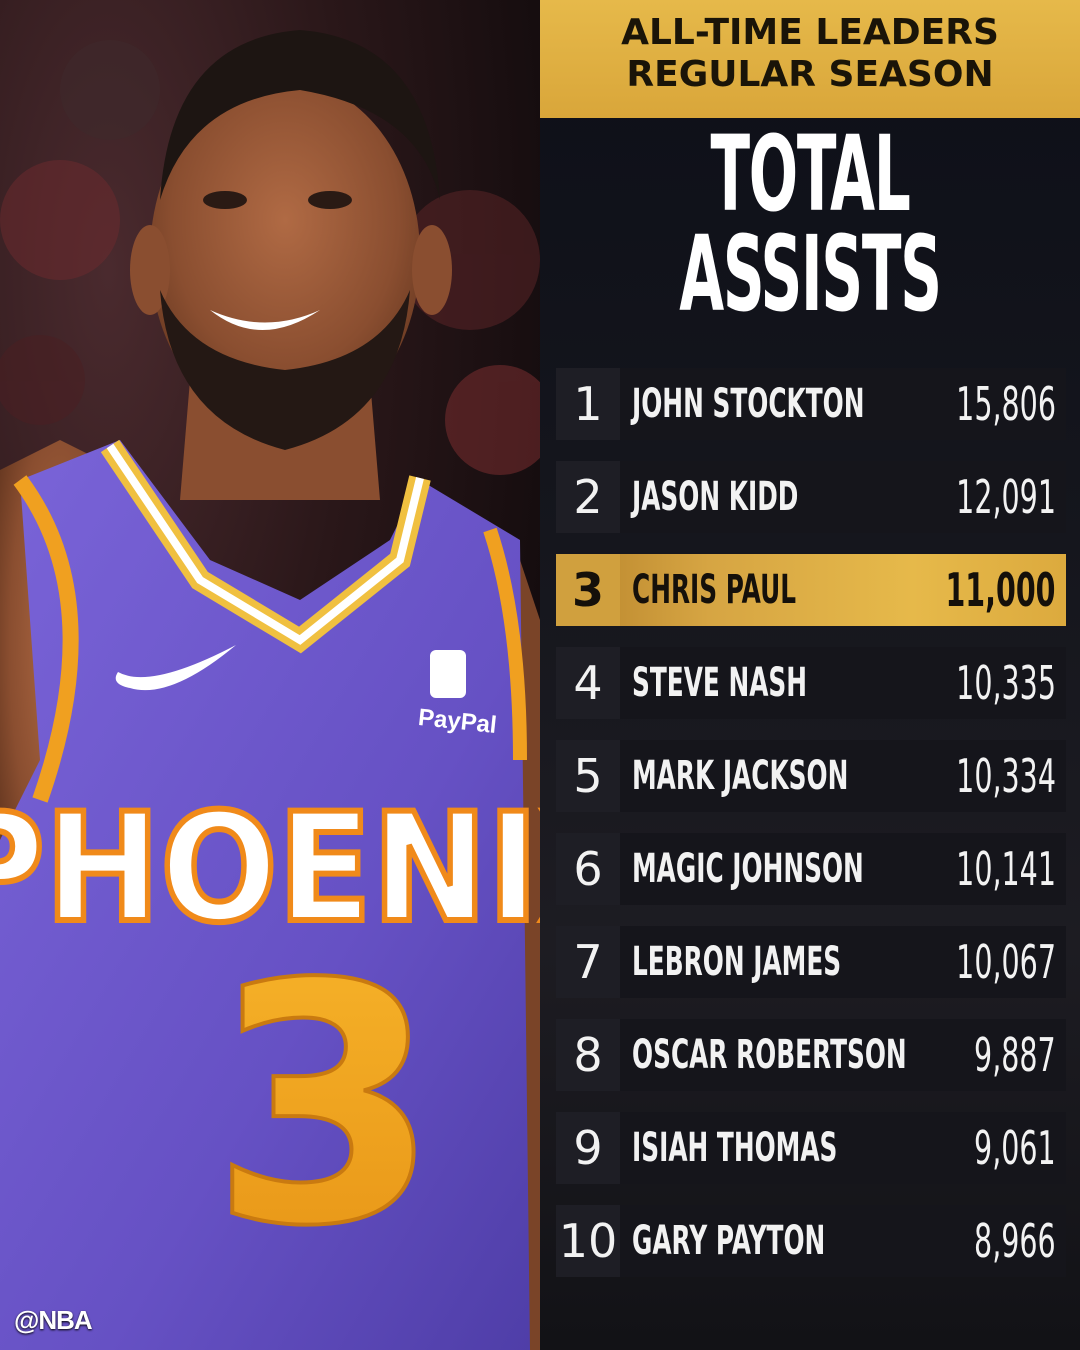 This screenshot has height=1350, width=1080. What do you see at coordinates (810, 274) in the screenshot?
I see `title-line2: ASSISTS` at bounding box center [810, 274].